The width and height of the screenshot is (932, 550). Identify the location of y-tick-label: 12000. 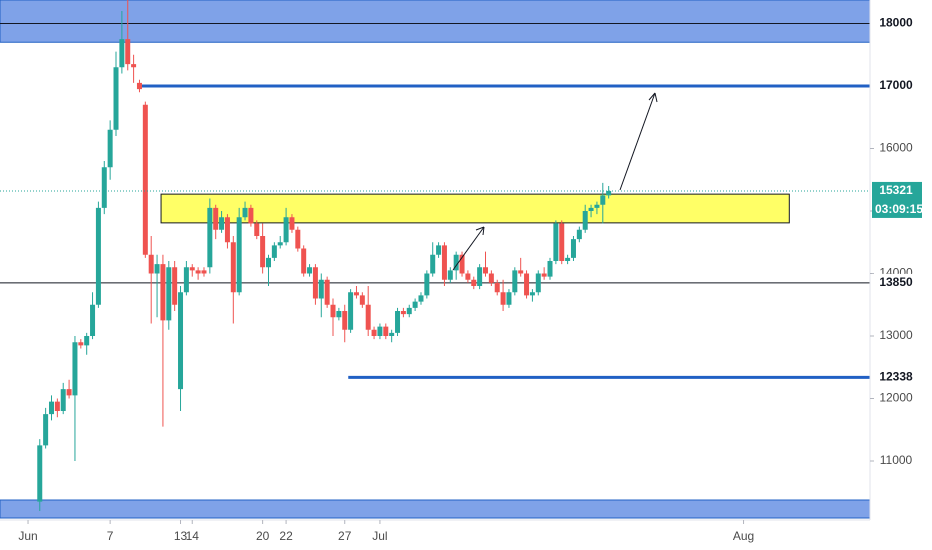
(896, 398).